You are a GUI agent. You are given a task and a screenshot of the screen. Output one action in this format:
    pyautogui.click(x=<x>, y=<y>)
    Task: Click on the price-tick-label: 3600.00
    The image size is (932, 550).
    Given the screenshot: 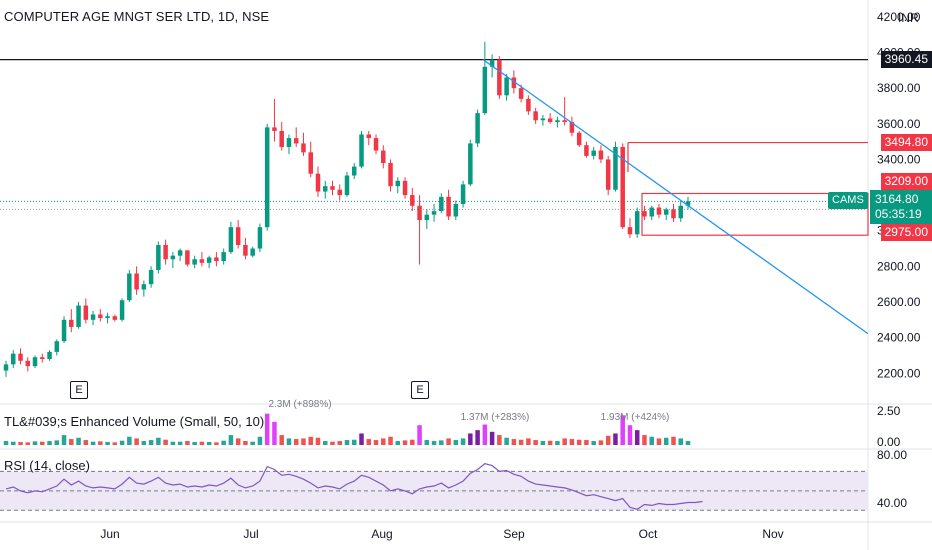 What is the action you would take?
    pyautogui.click(x=899, y=124)
    